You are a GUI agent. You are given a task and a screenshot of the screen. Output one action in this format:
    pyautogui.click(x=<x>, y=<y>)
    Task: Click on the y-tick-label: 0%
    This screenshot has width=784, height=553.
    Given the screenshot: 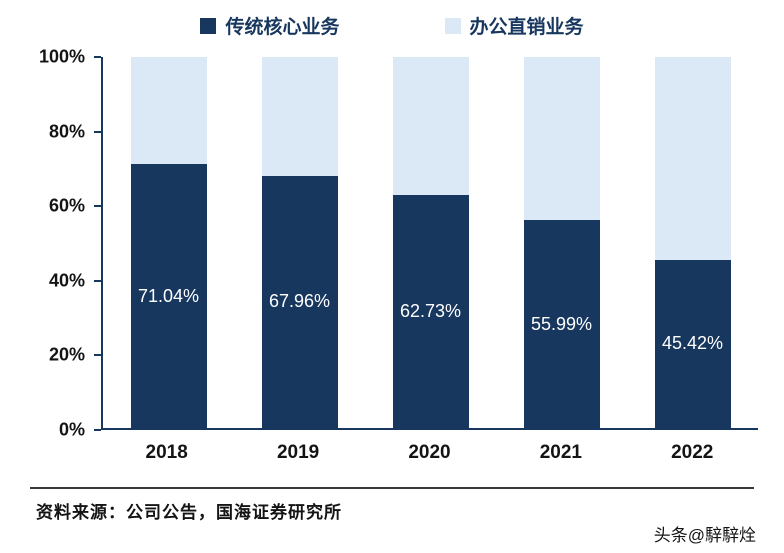 What is the action you would take?
    pyautogui.click(x=71, y=429)
    